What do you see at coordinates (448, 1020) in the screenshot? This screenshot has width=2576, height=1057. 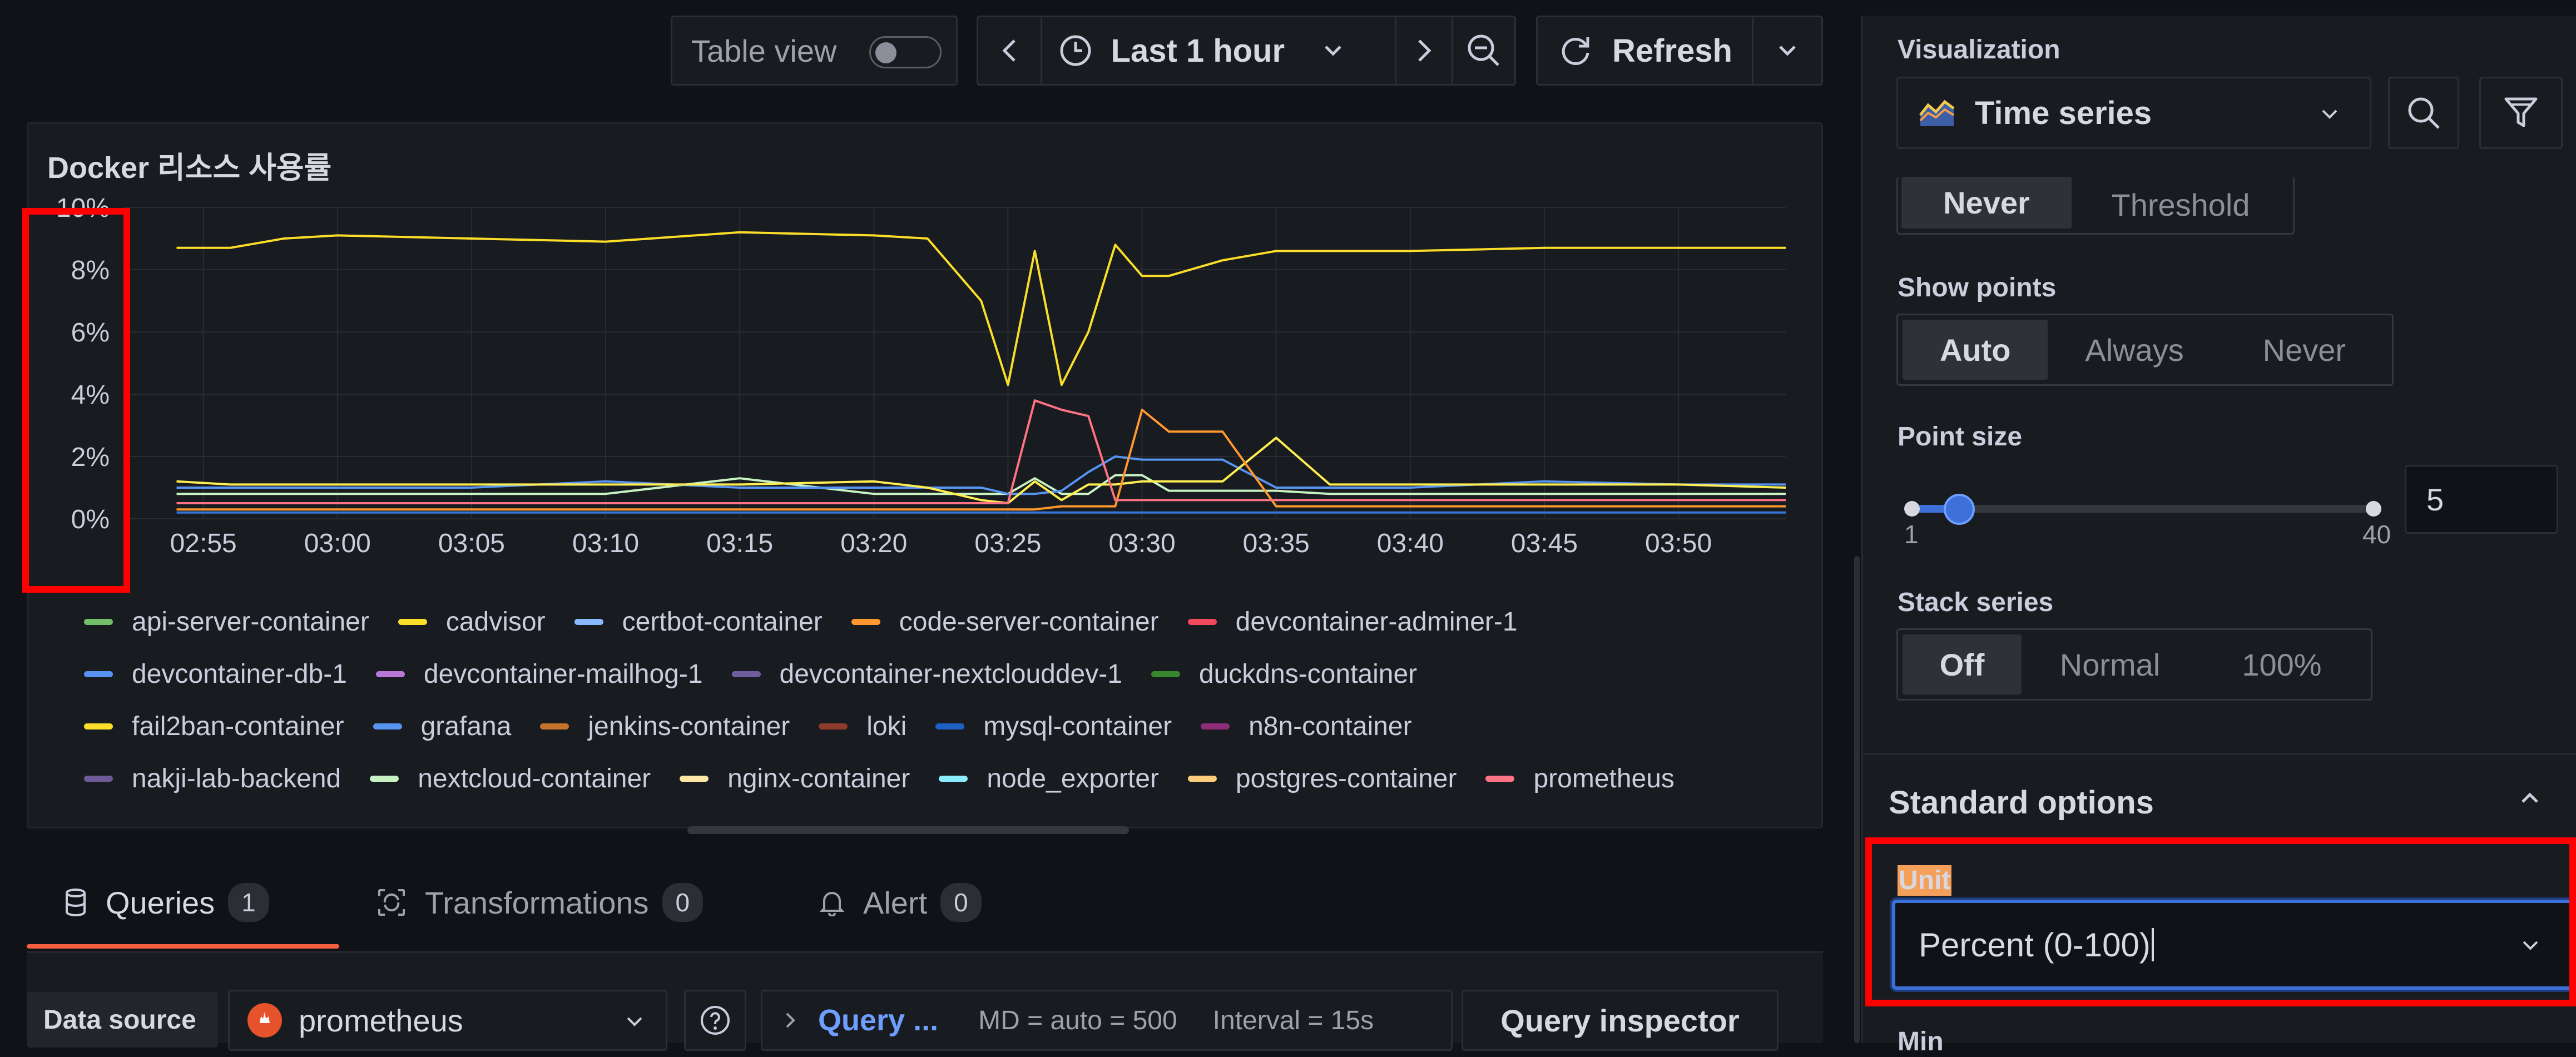 I see `data-source-picker: prometheus` at bounding box center [448, 1020].